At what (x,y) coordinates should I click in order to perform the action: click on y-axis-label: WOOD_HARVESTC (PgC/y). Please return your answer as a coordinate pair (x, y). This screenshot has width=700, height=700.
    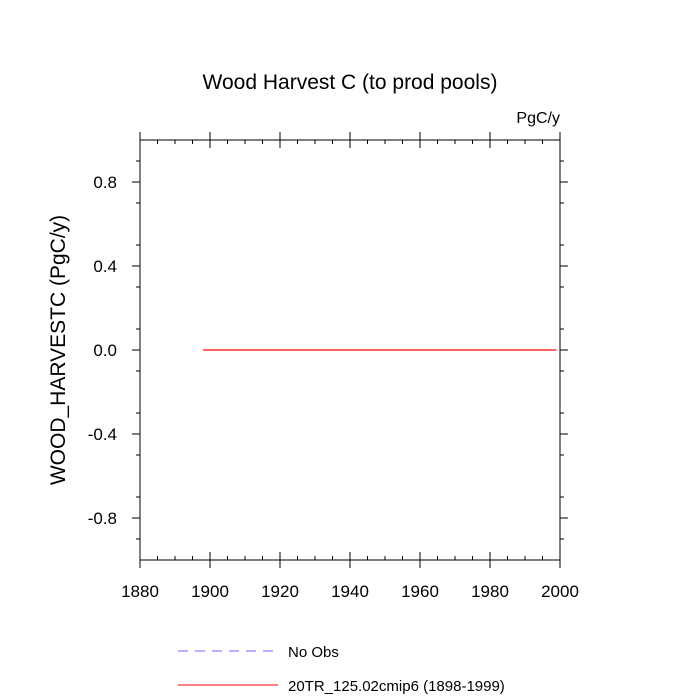
    Looking at the image, I should click on (58, 350).